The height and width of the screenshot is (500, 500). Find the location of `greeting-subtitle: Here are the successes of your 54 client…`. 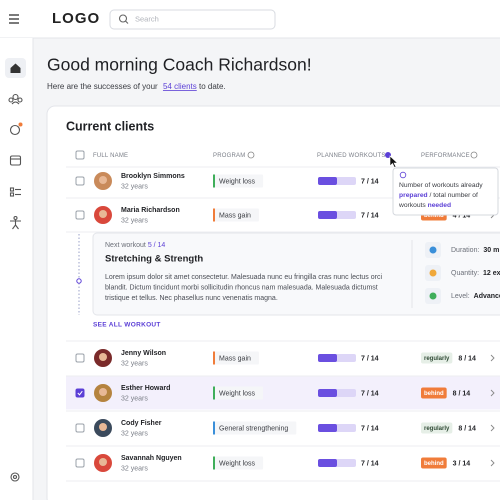

greeting-subtitle: Here are the successes of your 54 client… is located at coordinates (136, 86).